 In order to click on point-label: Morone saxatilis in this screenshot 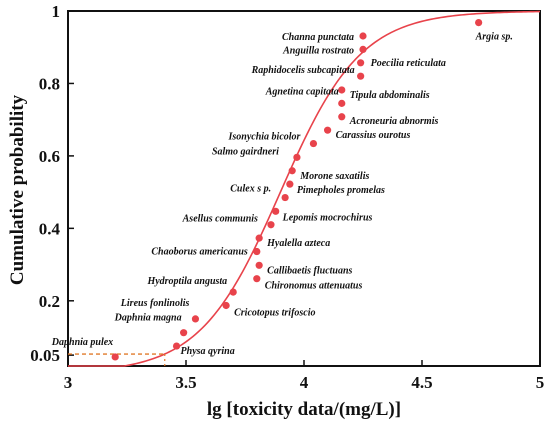, I will do `click(334, 176)`.